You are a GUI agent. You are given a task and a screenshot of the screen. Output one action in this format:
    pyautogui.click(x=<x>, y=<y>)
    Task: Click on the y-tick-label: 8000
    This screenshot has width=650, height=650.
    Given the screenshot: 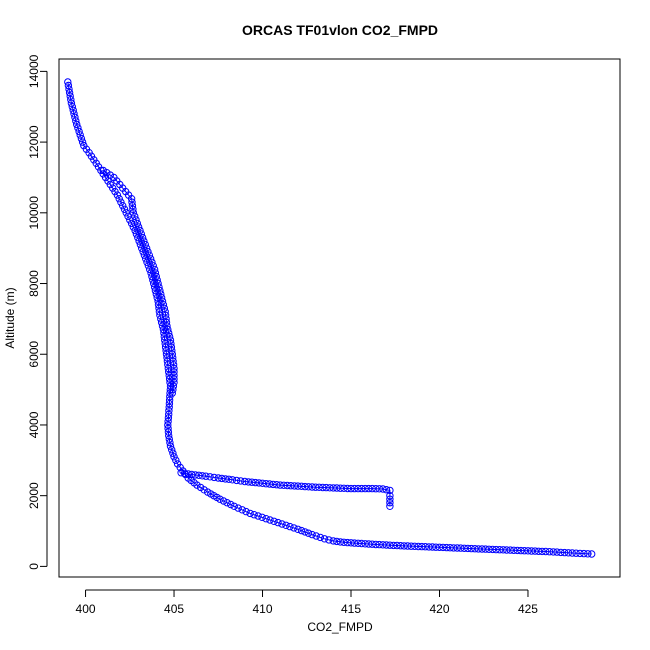 What is the action you would take?
    pyautogui.click(x=34, y=283)
    